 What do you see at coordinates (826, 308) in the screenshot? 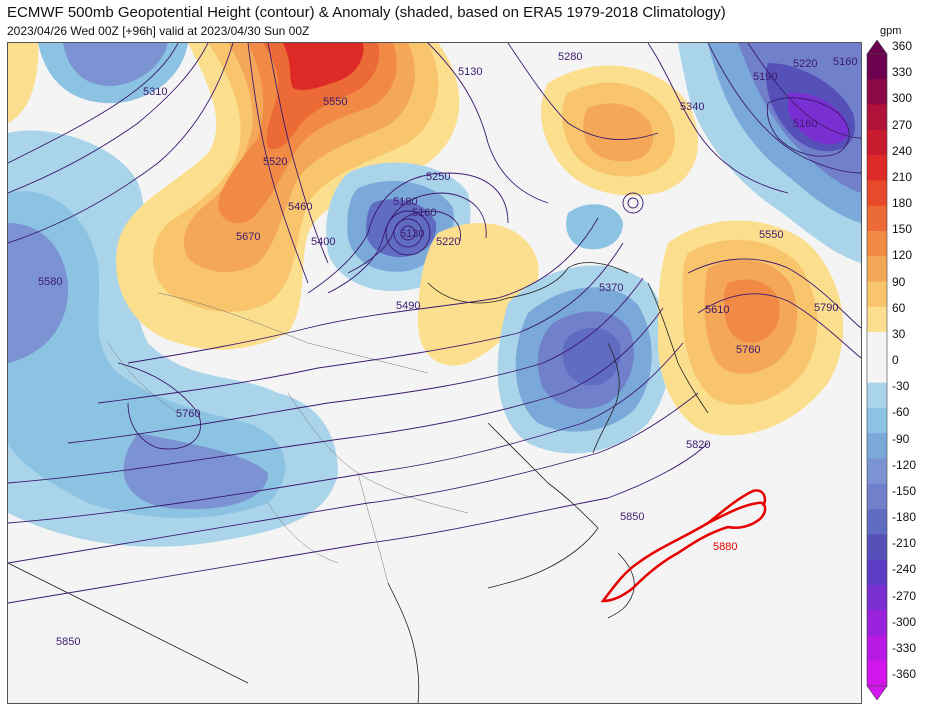
I see `contour-label: 5790` at bounding box center [826, 308].